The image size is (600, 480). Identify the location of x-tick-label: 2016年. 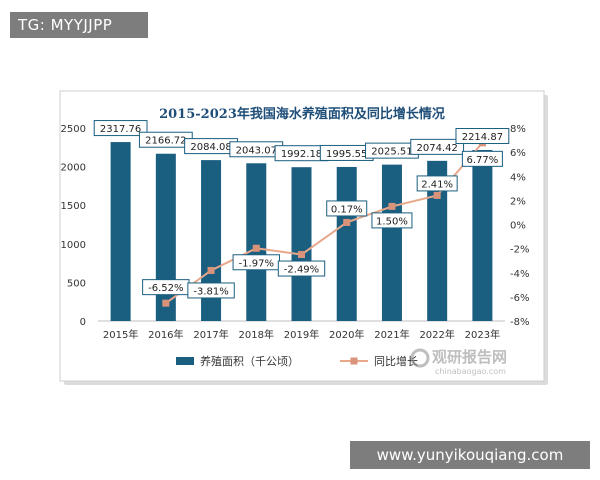
(165, 334).